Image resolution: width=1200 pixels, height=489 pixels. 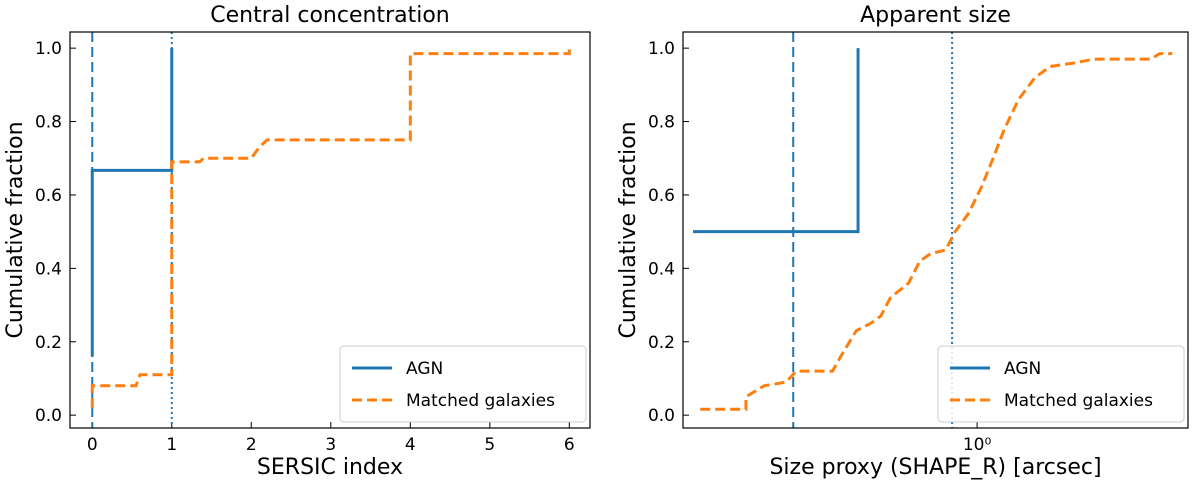 I want to click on panel-title: Central concentration, so click(x=329, y=15).